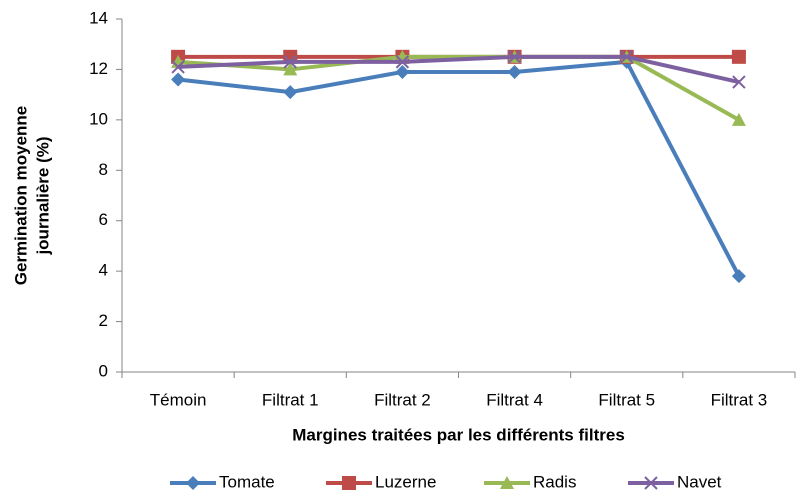 The width and height of the screenshot is (812, 495). What do you see at coordinates (103, 219) in the screenshot?
I see `y-tick-label: 6` at bounding box center [103, 219].